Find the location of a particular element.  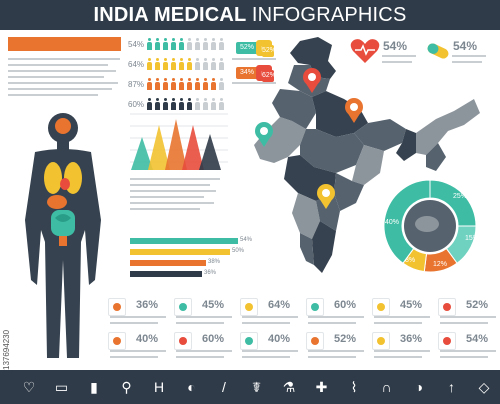

pill-text-lines is located at coordinates (470, 61).